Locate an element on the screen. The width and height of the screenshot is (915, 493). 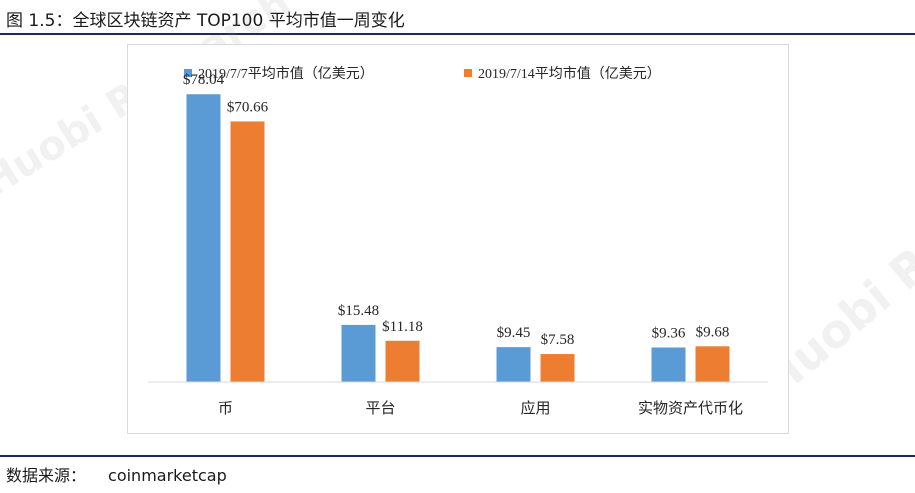
source-line: 数据来源： coinmarketcap is located at coordinates (116, 474).